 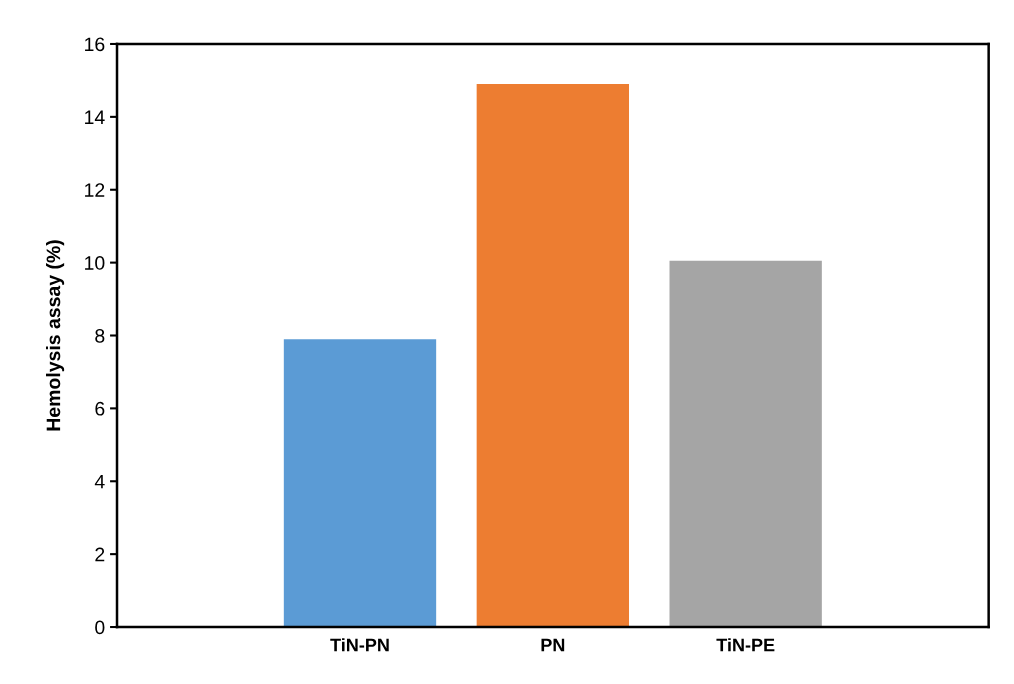 What do you see at coordinates (359, 645) in the screenshot?
I see `x-tick-label: TiN-PN` at bounding box center [359, 645].